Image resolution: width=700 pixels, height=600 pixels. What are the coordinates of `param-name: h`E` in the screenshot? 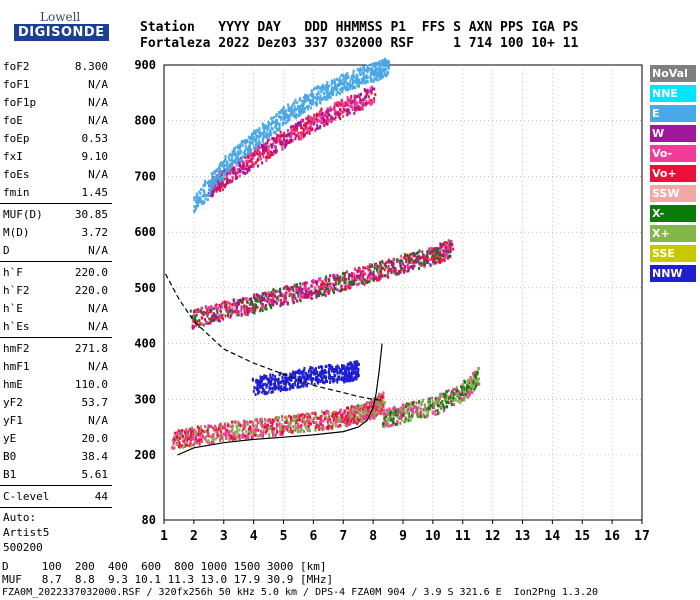 It's located at (13, 308).